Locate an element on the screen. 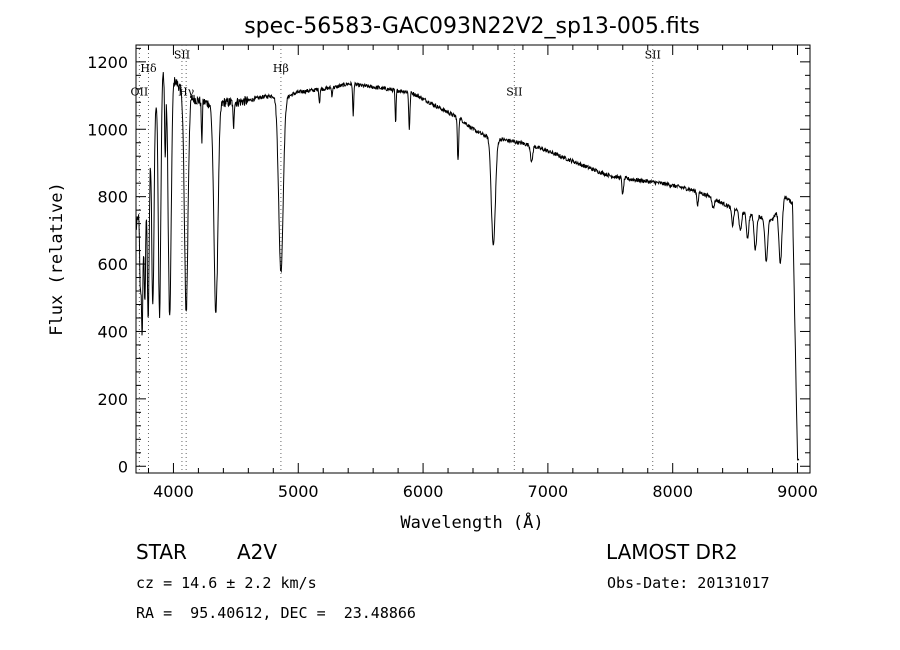 This screenshot has height=650, width=900. coordinates: RA = 95.40612, DEC = 23.48866 is located at coordinates (276, 613).